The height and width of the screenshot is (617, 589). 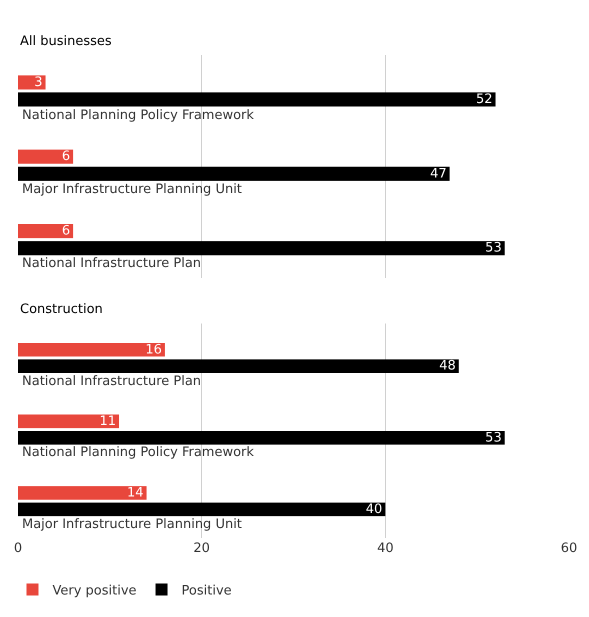 I want to click on data-label: 52, so click(x=484, y=99).